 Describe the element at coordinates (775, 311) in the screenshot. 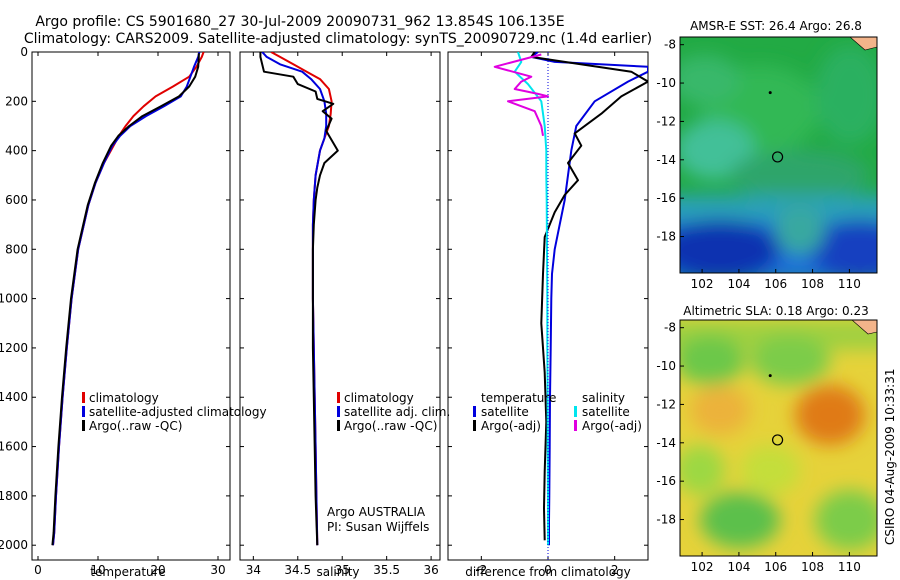

I see `sla-map-title: Altimetric SLA: 0.18 Argo: 0.23` at that location.